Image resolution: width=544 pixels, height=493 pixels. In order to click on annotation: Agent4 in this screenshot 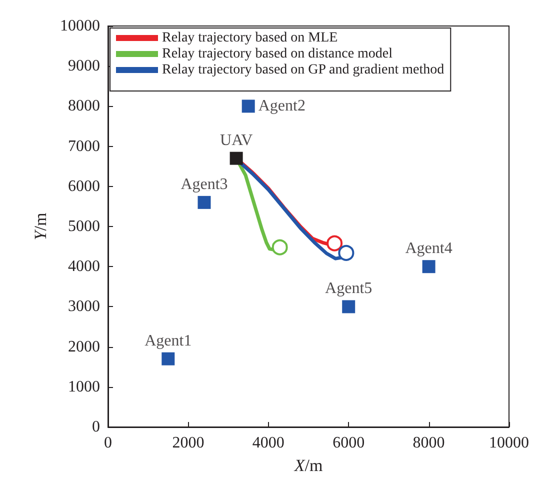, I will do `click(428, 249)`.